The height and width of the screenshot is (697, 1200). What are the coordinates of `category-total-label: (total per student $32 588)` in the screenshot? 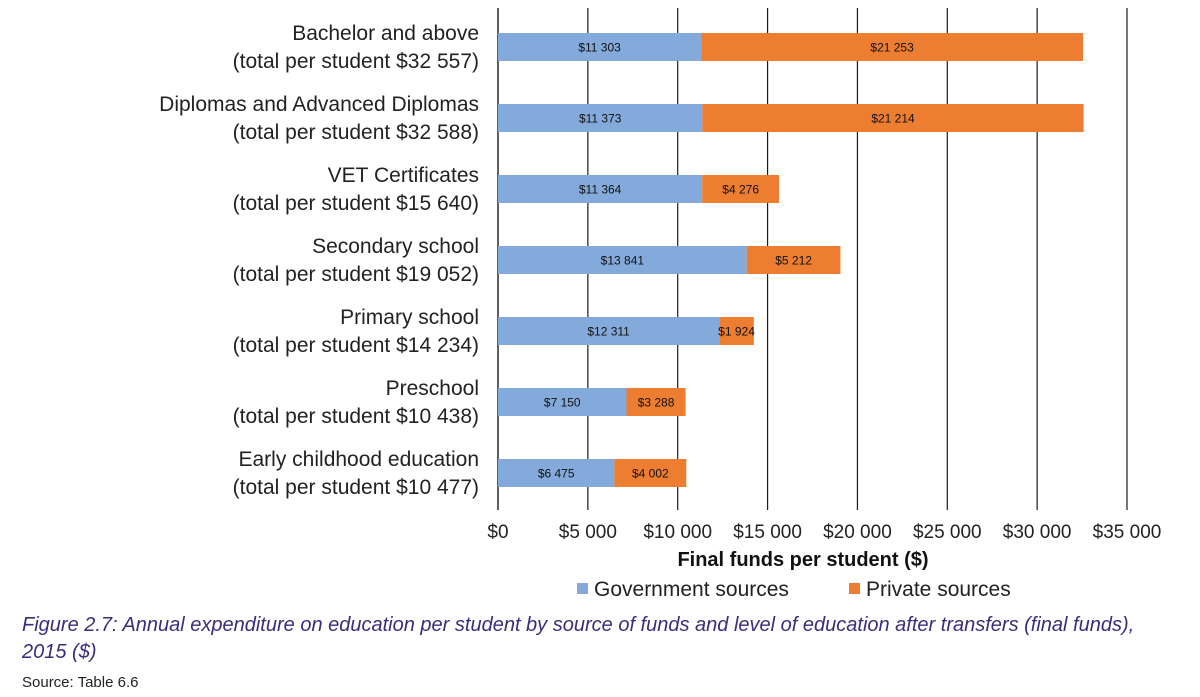 It's located at (356, 132).